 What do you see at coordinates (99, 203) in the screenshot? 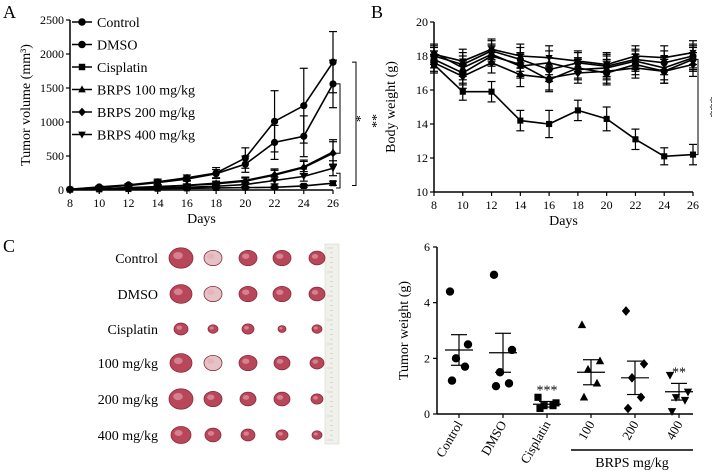
I see `x-tick-label: 10` at bounding box center [99, 203].